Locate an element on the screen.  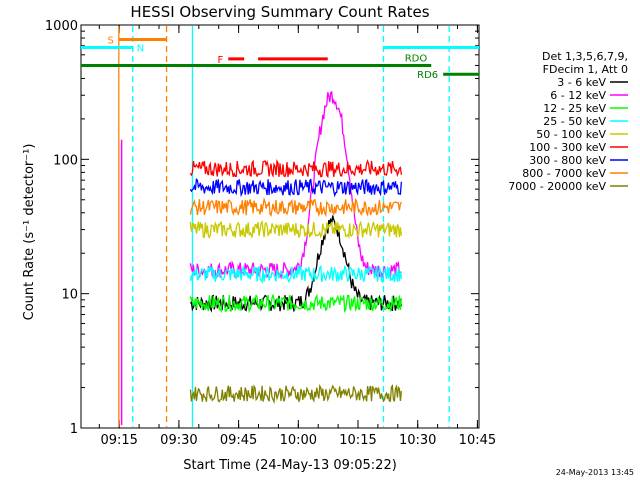
x-tick-label: 09:30 is located at coordinates (178, 440).